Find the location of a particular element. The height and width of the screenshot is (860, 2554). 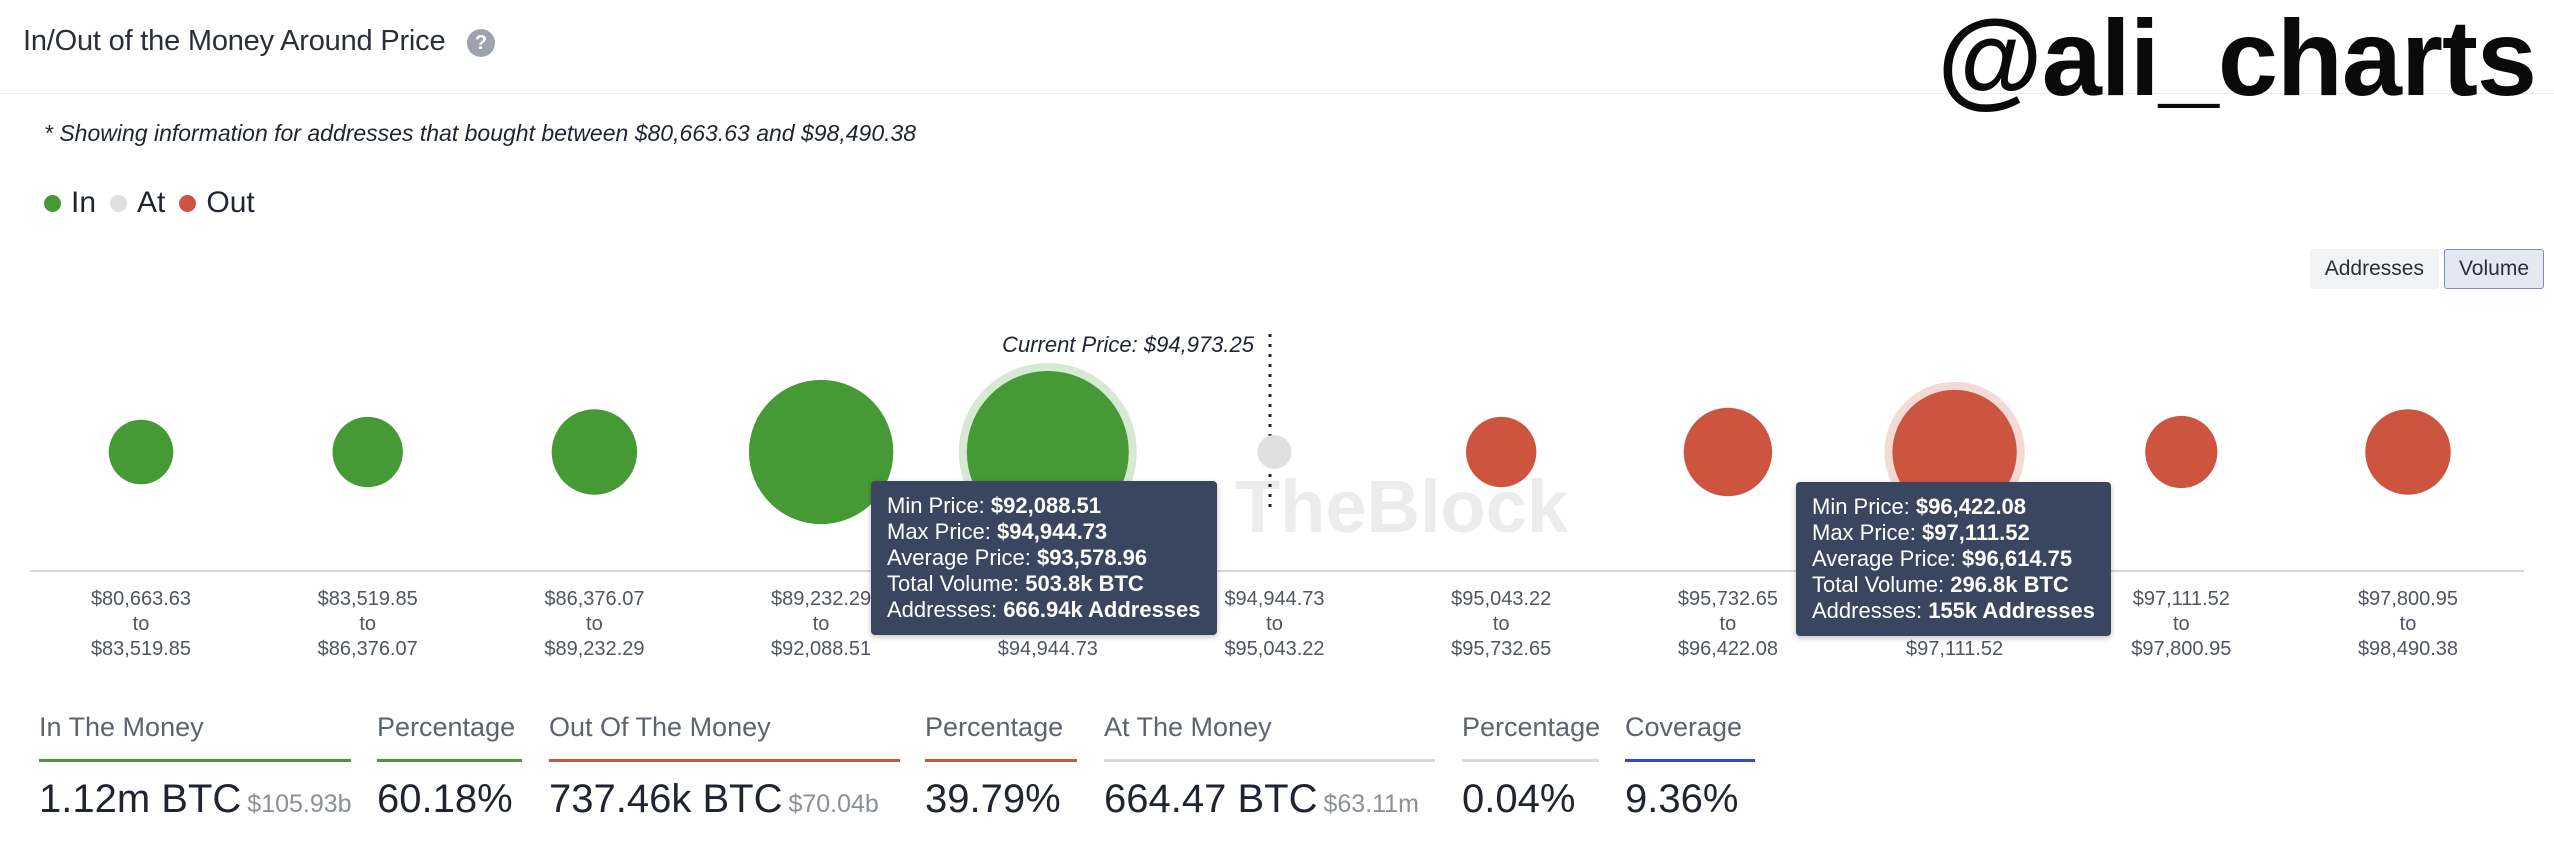

legend-item-out: Out is located at coordinates (217, 203).